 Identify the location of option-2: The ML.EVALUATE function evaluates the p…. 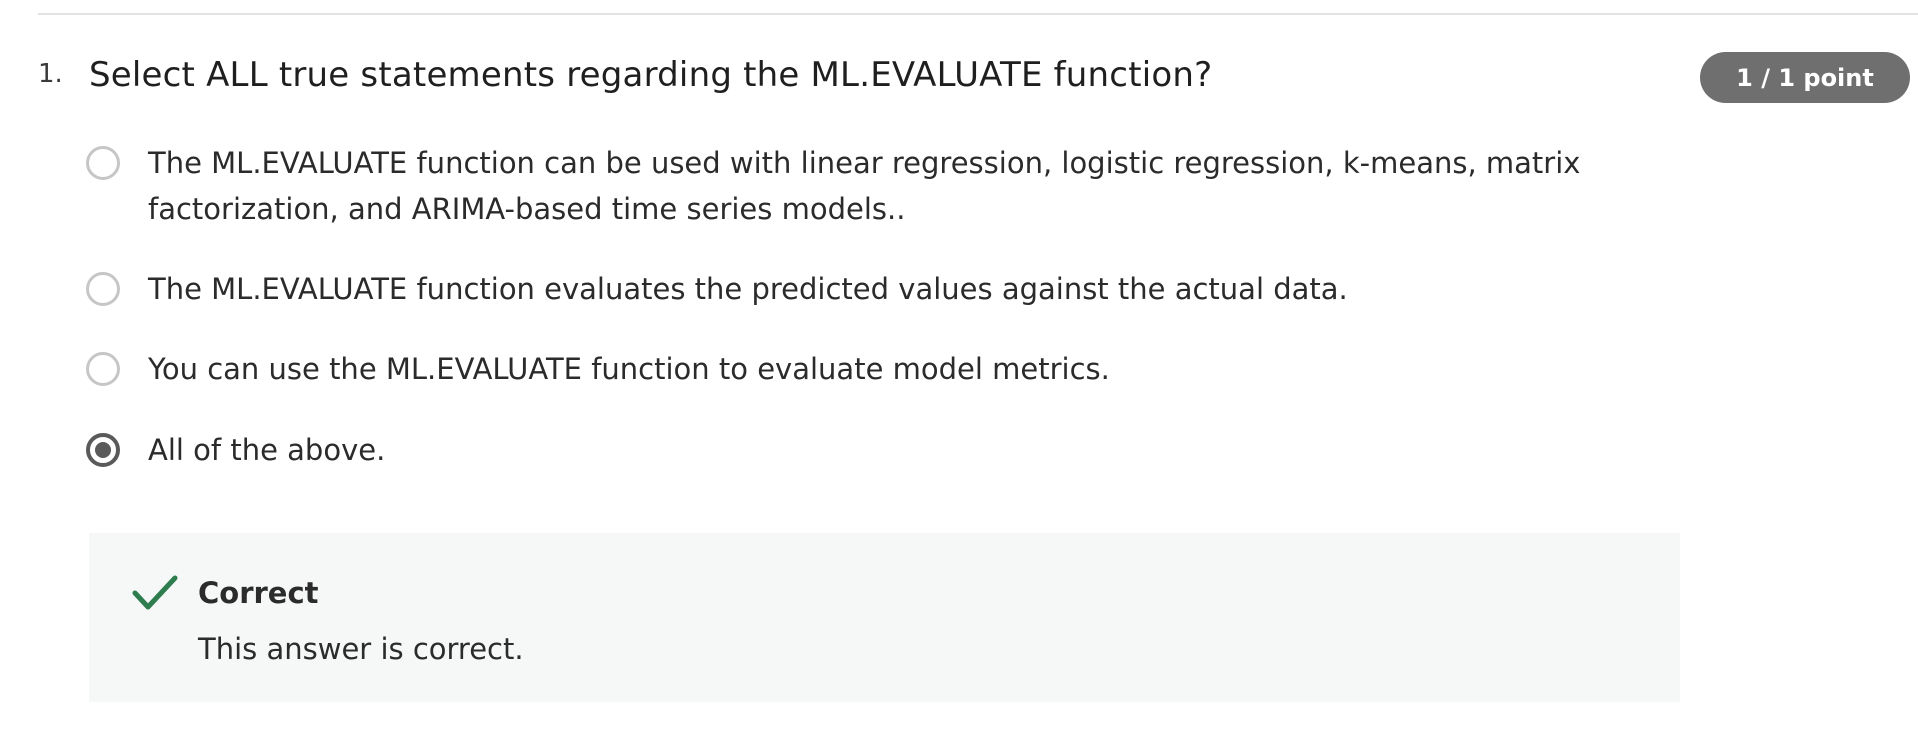
(877, 292).